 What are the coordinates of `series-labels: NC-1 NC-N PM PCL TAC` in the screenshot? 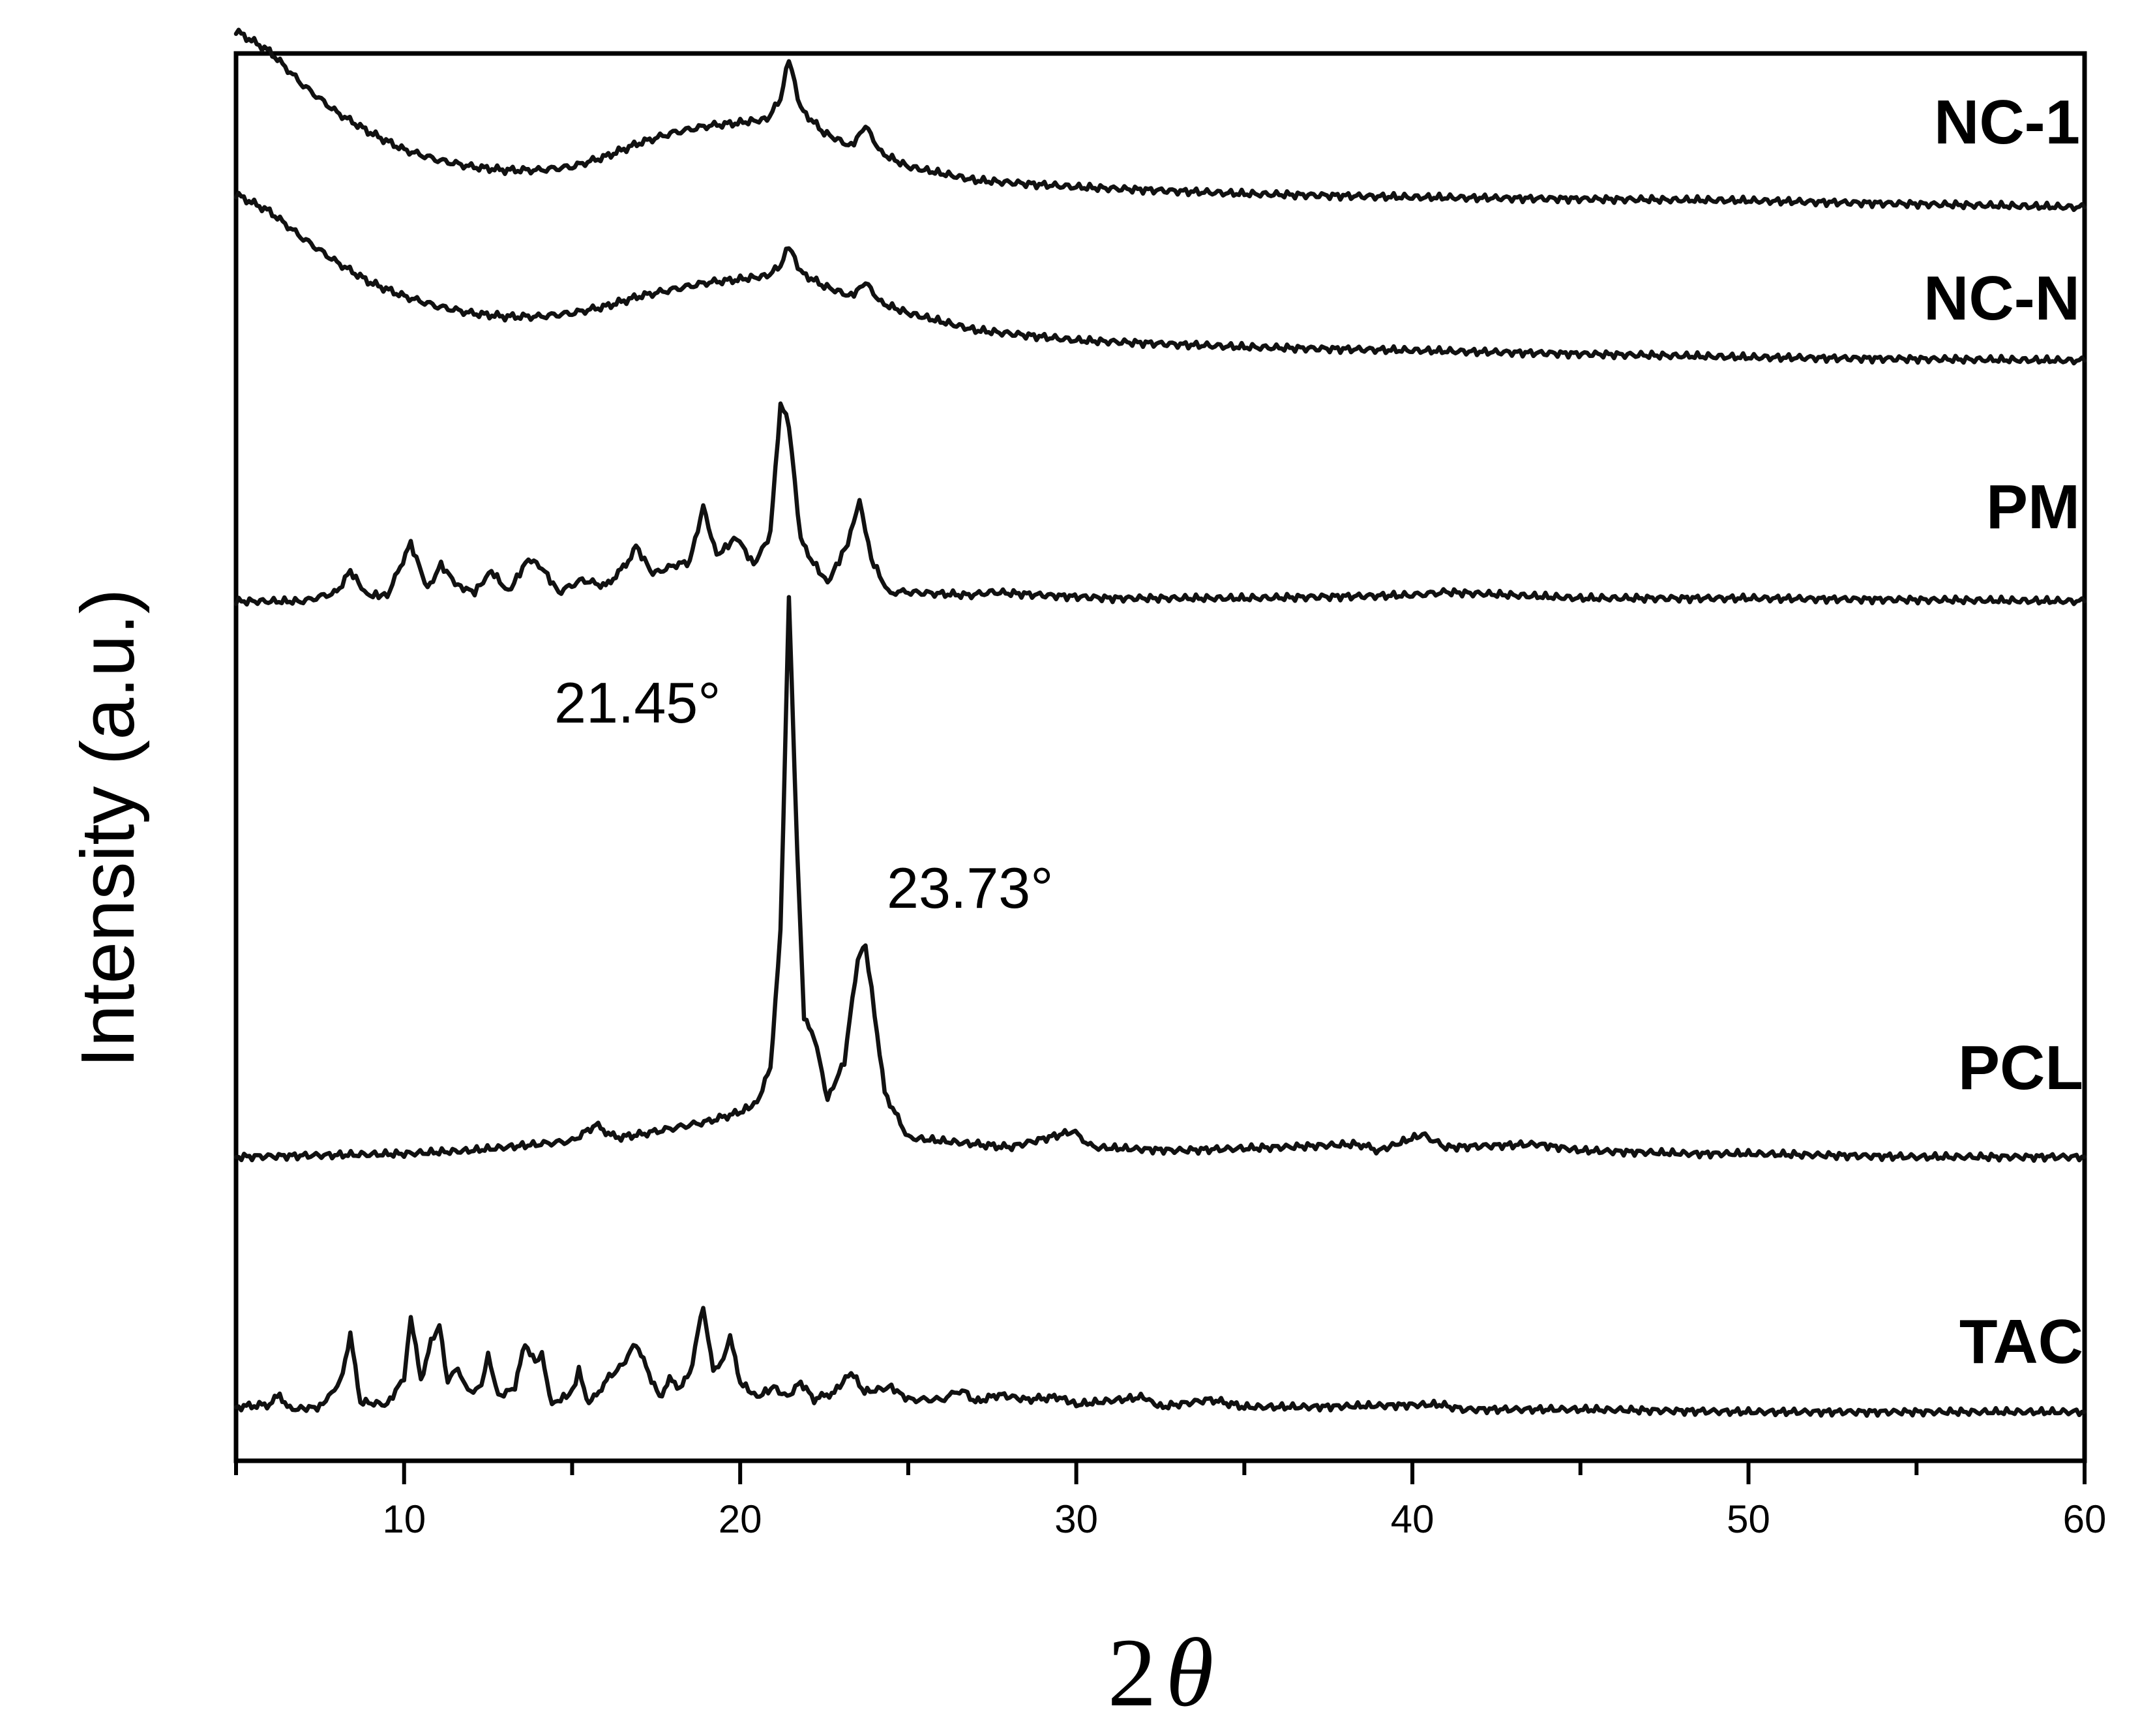 It's located at (2003, 732).